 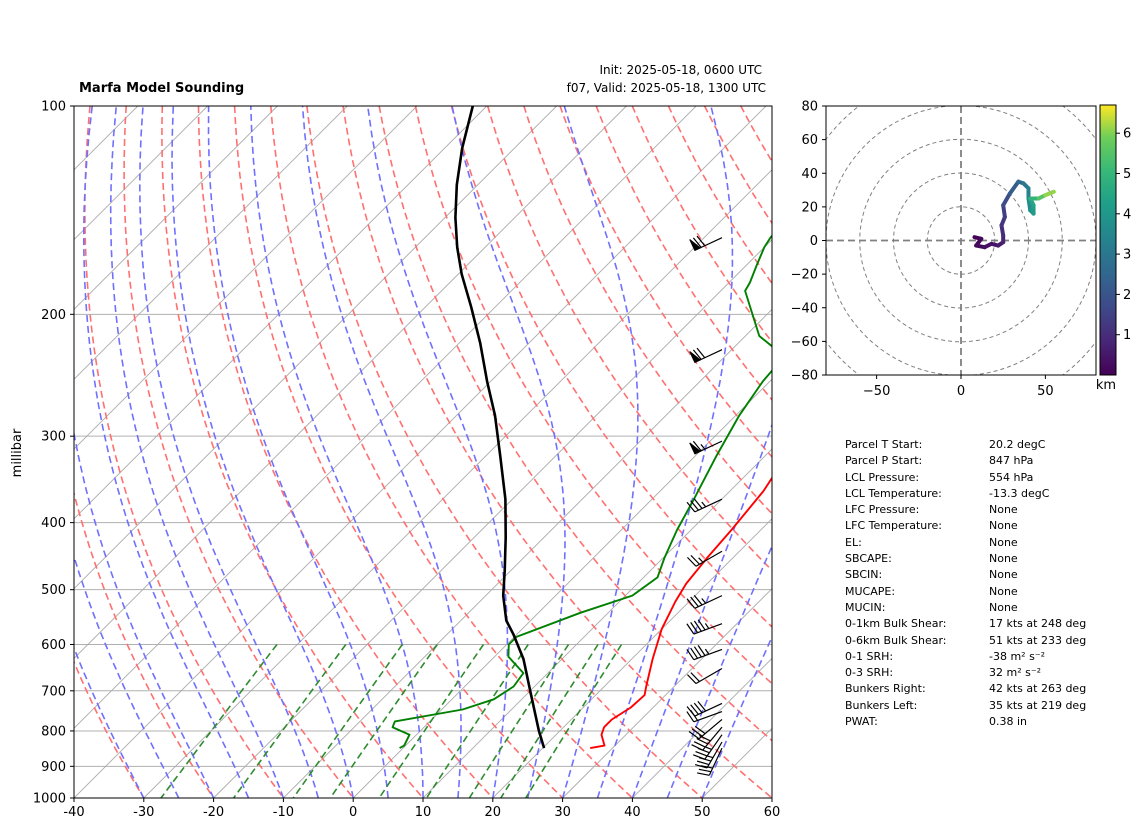 What do you see at coordinates (53, 590) in the screenshot?
I see `y-tick-label: 500` at bounding box center [53, 590].